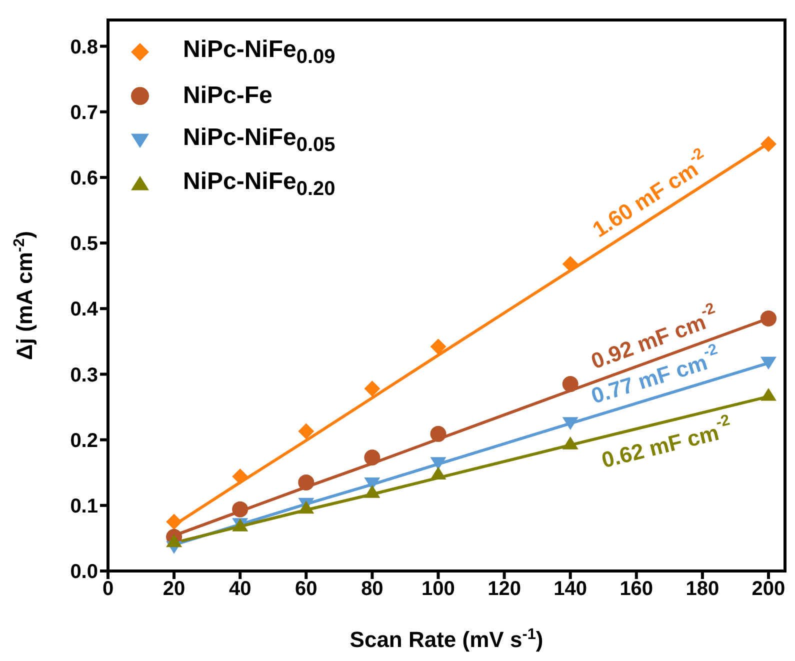 Image resolution: width=795 pixels, height=661 pixels. I want to click on y-tick-label: 0.7, so click(84, 113).